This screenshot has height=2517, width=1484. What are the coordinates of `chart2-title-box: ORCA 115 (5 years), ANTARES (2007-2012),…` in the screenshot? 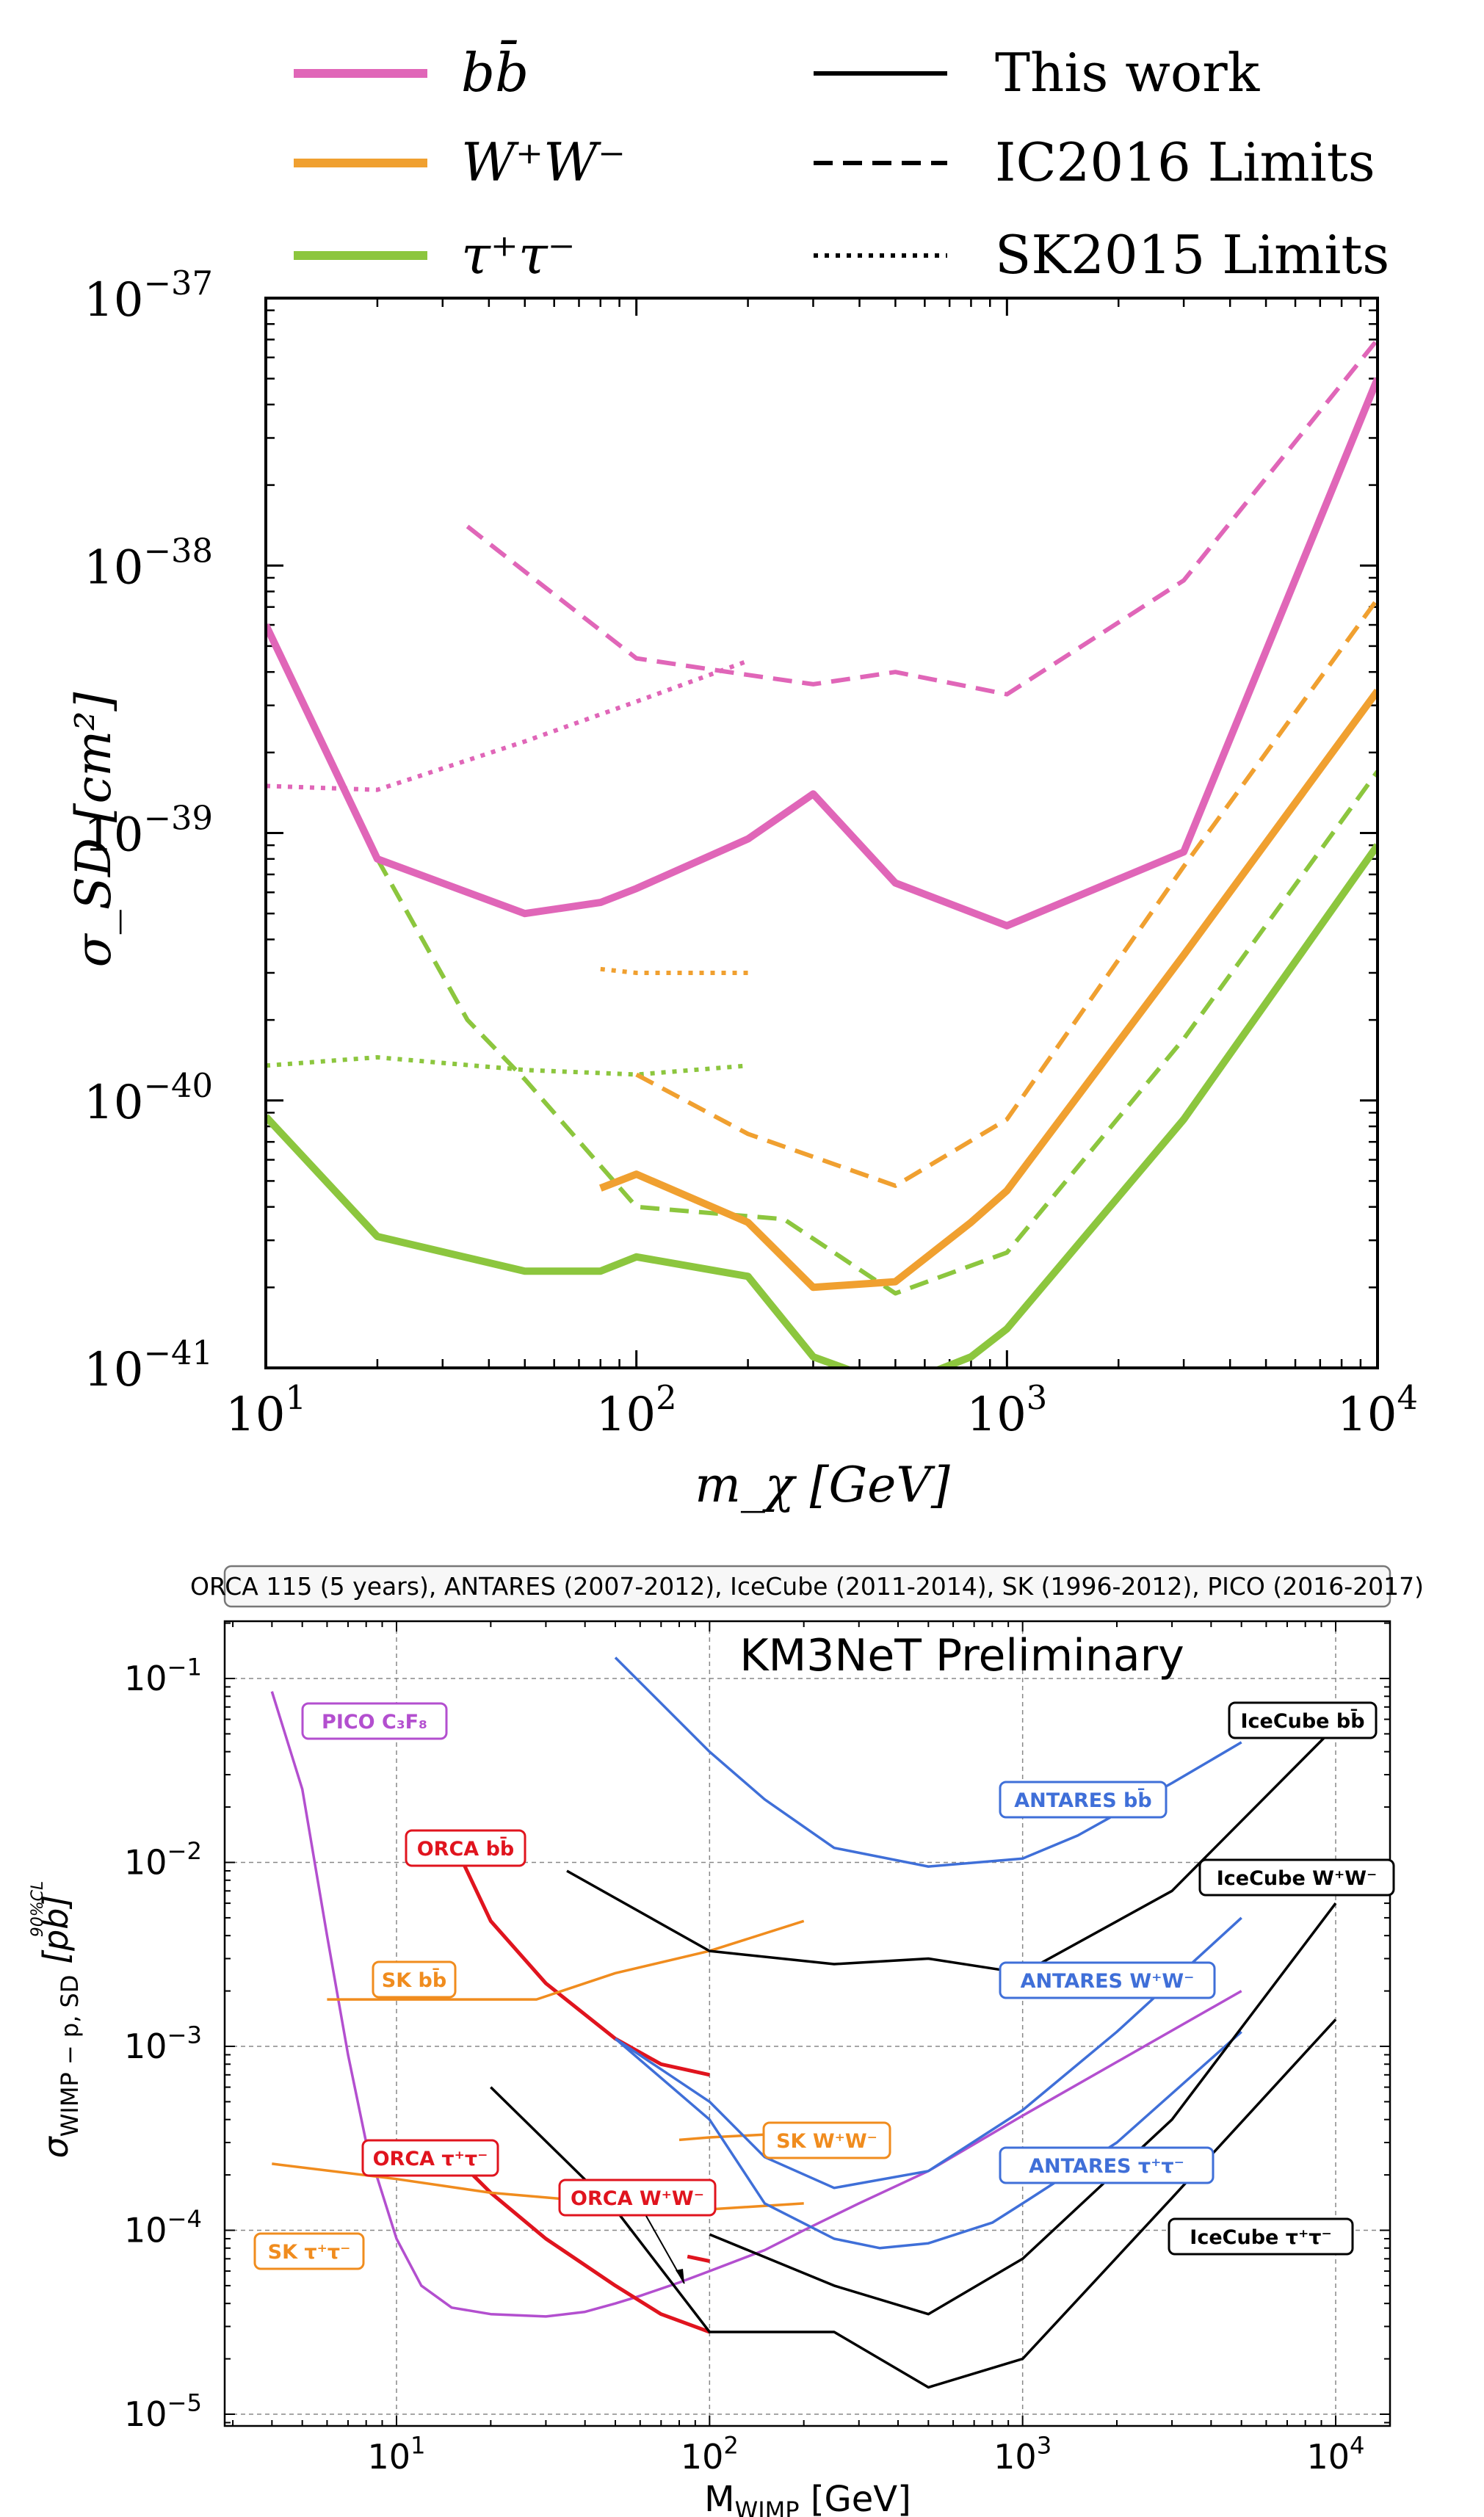 It's located at (807, 1586).